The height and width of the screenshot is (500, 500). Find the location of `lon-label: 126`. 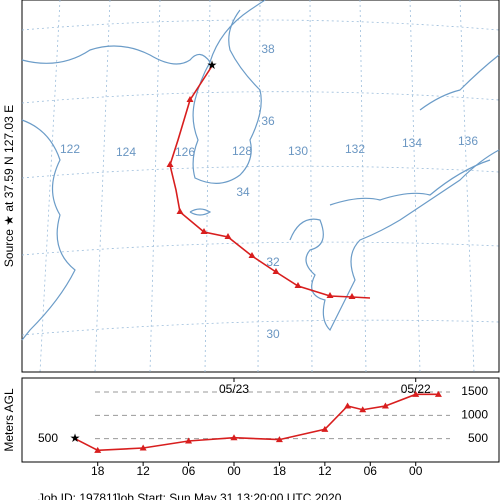

lon-label: 126 is located at coordinates (185, 152).